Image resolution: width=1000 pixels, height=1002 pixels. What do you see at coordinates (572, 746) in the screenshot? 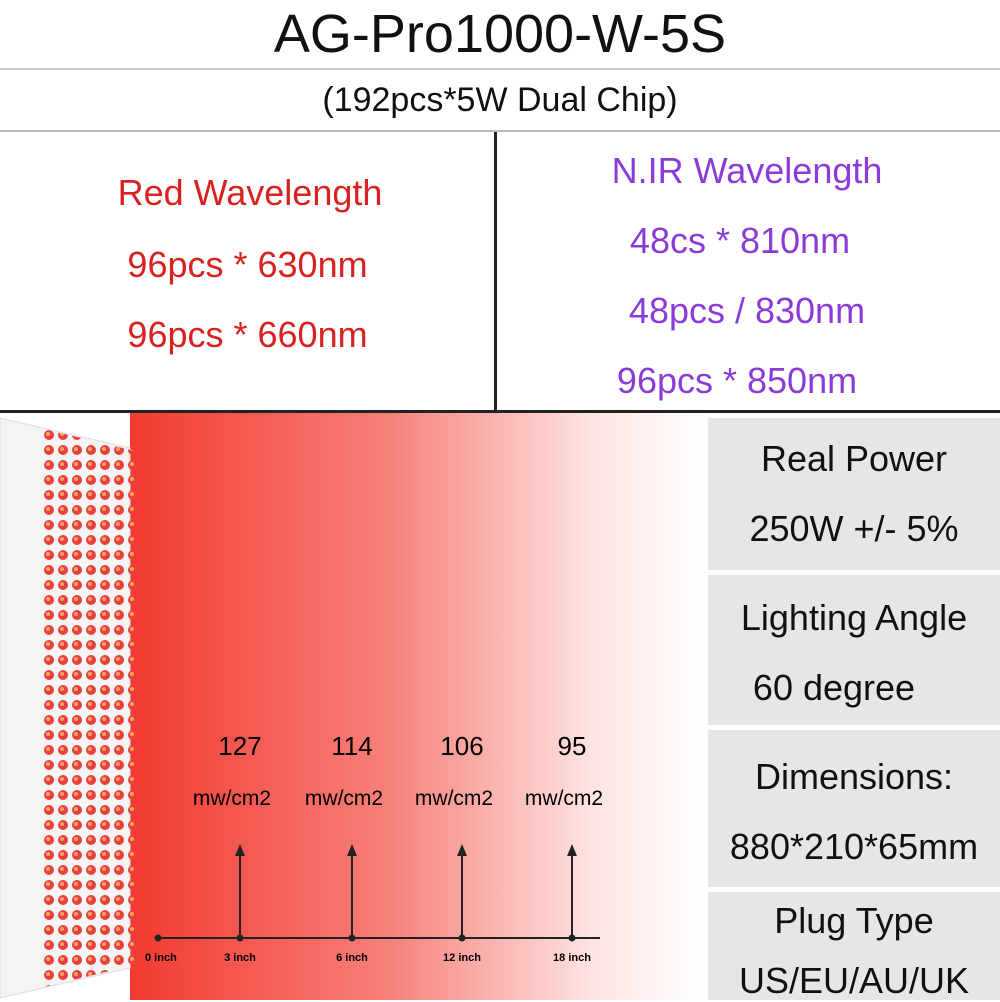
I see `irradiance-value: 95` at bounding box center [572, 746].